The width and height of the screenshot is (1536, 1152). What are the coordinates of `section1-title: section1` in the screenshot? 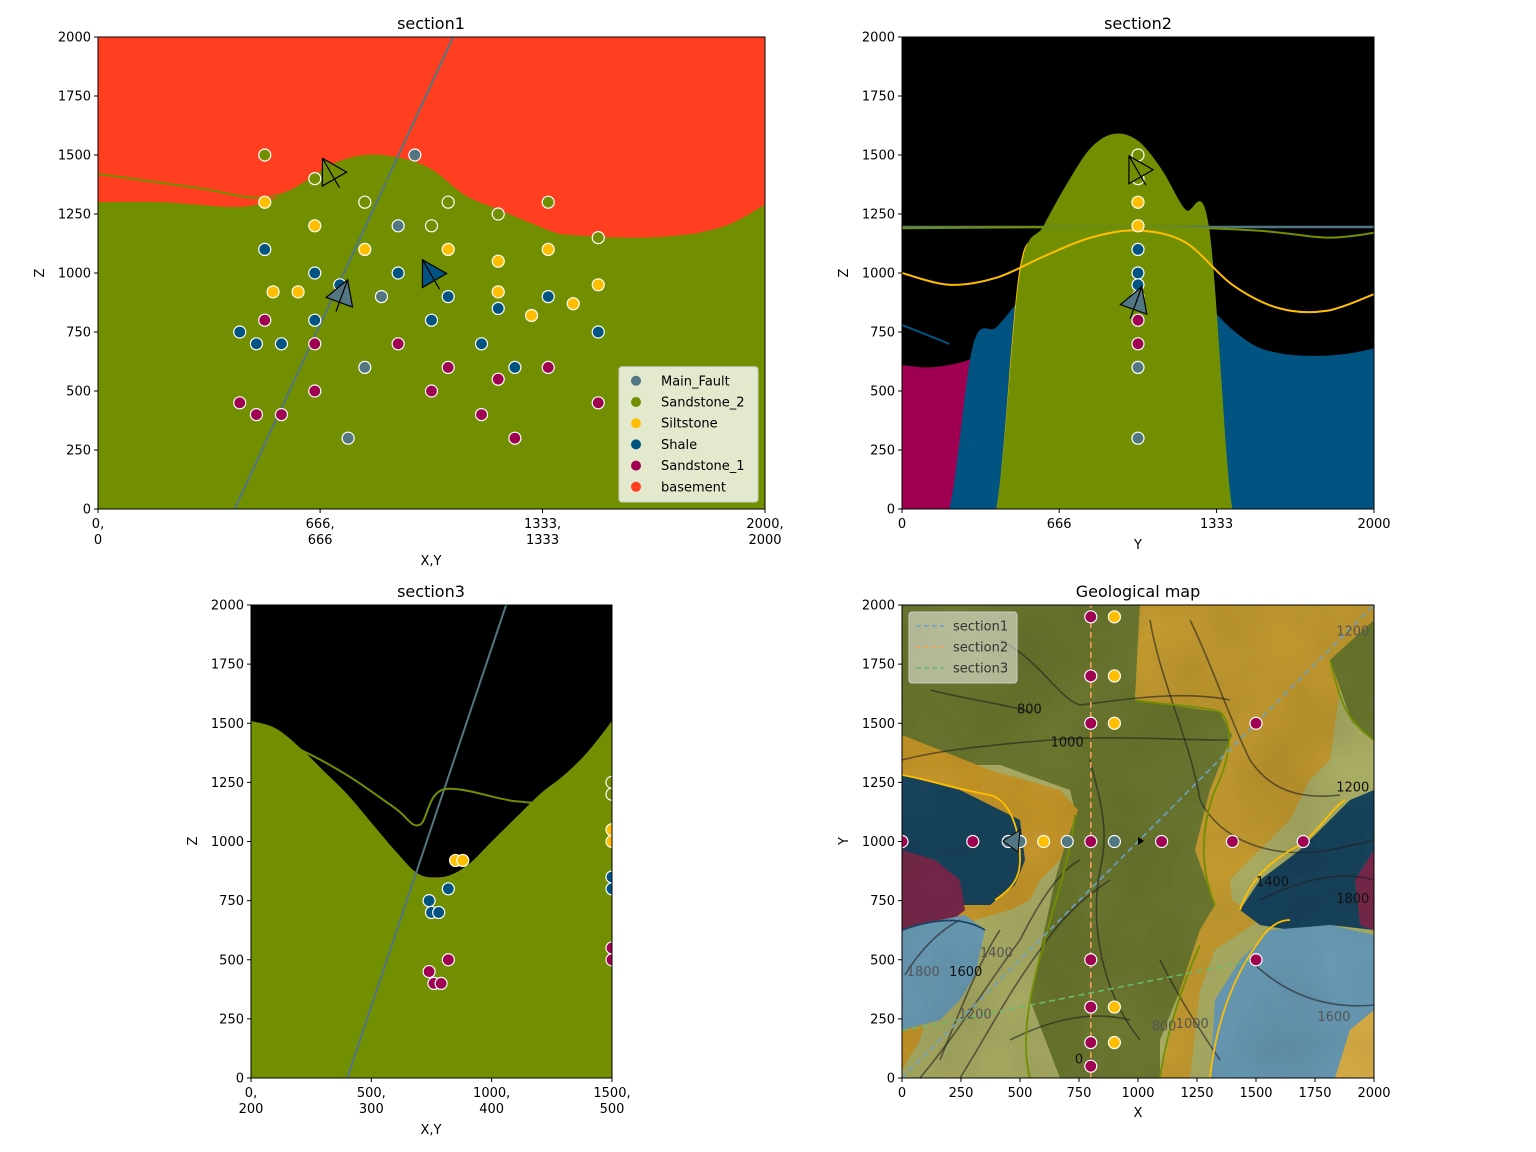 It's located at (431, 23).